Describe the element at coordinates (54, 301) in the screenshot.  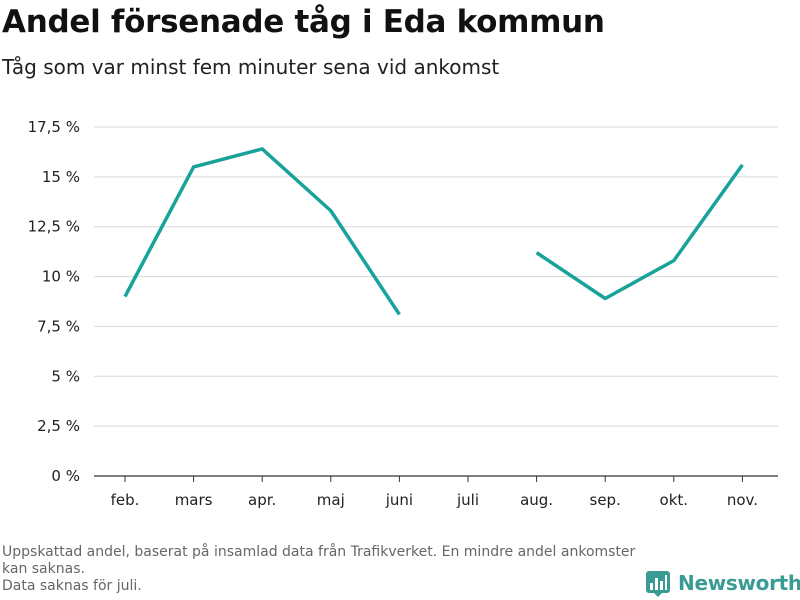
I see `y-axis-ticks: 0 % 2,5 % 5 % 7,5 % 10 % 12,5 % 15 % 17,5 %` at that location.